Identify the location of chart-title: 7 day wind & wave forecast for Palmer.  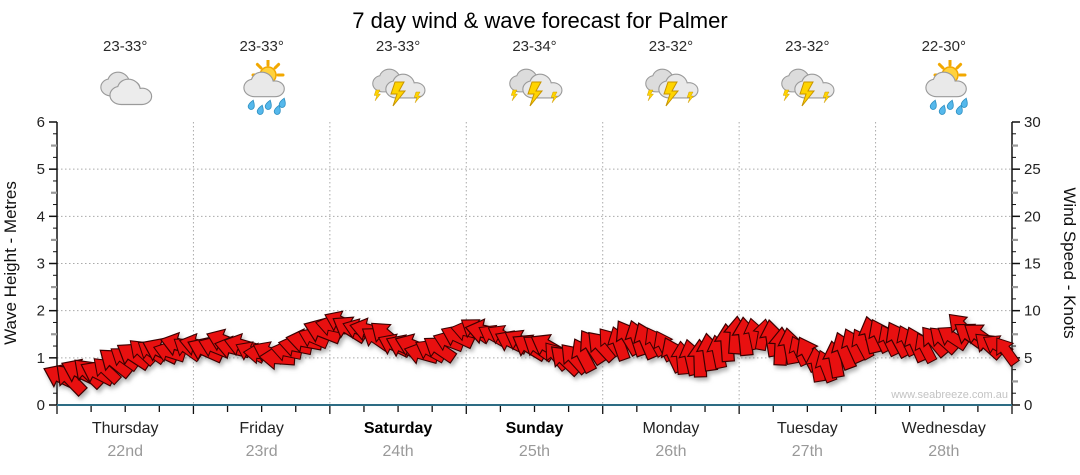
(540, 20).